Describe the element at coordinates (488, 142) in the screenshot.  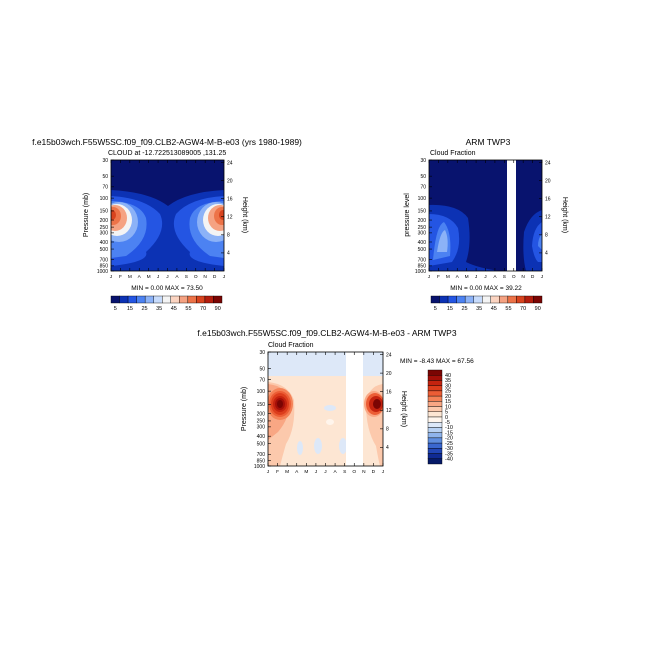
I see `panel-obs-title: ARM TWP3` at that location.